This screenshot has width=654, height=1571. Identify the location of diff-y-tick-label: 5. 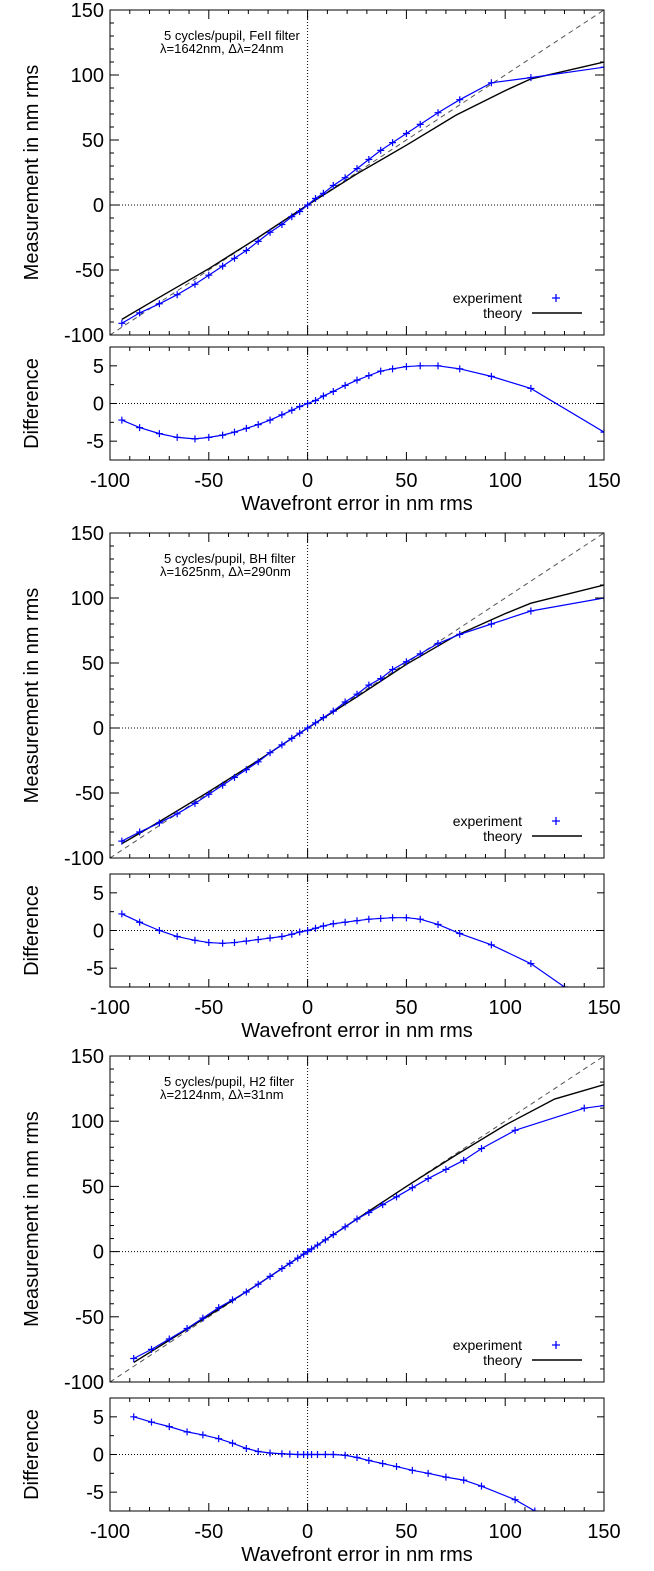
(98, 894).